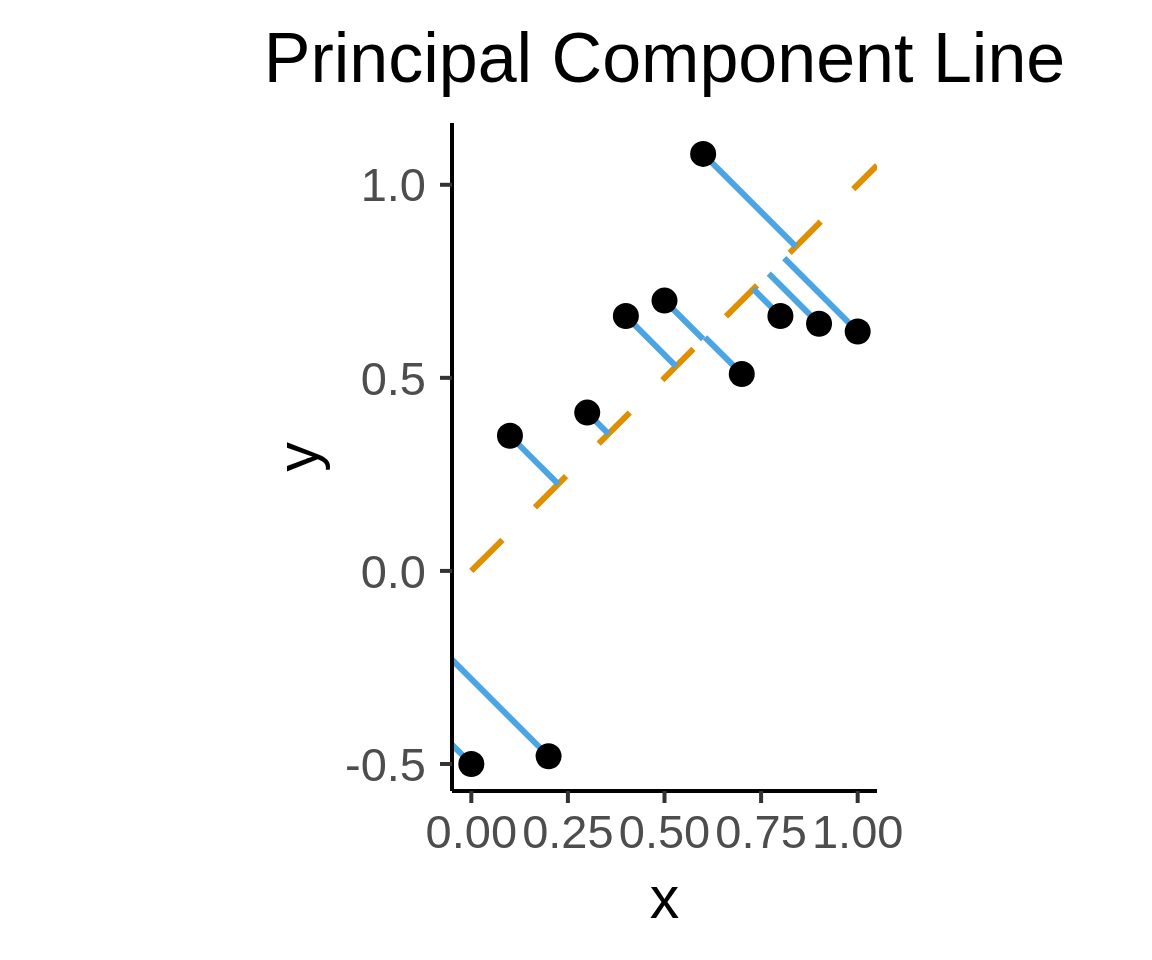 This screenshot has height=960, width=1152. What do you see at coordinates (393, 378) in the screenshot?
I see `y-tick-label: 0.5` at bounding box center [393, 378].